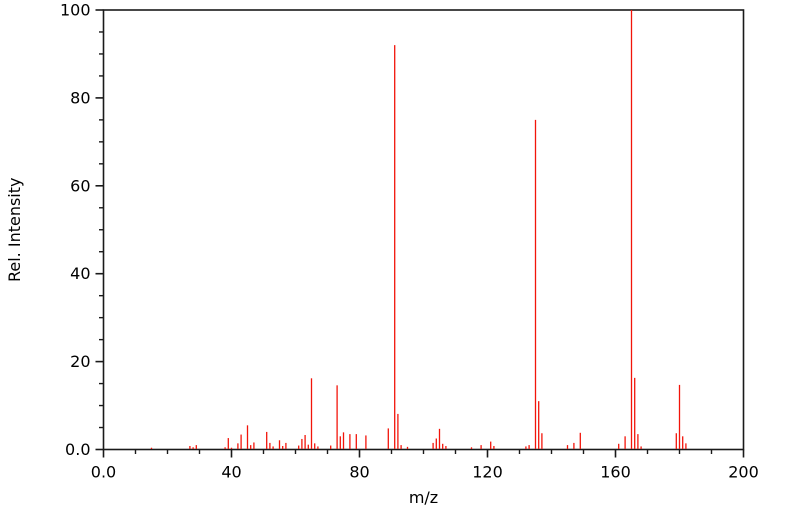 This screenshot has width=799, height=516. Describe the element at coordinates (14, 230) in the screenshot. I see `y-axis-label: Rel. Intensity` at that location.